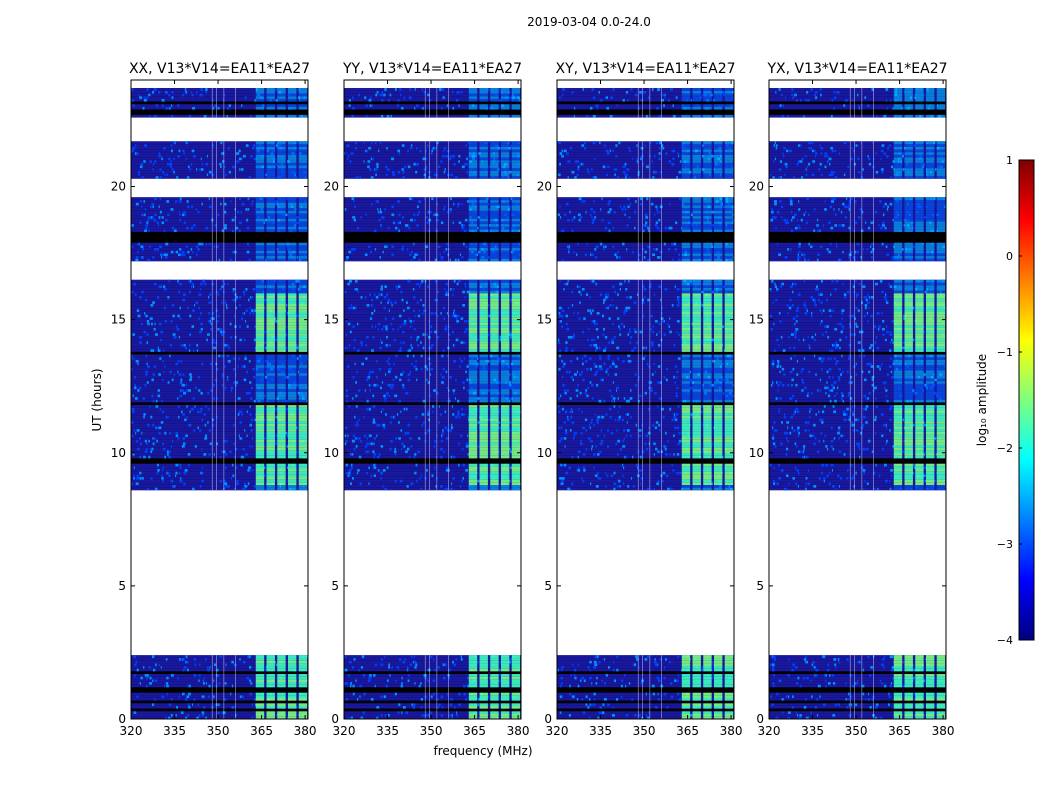 The width and height of the screenshot is (1050, 800). I want to click on colorbar-tick-label: 1, so click(1009, 160).